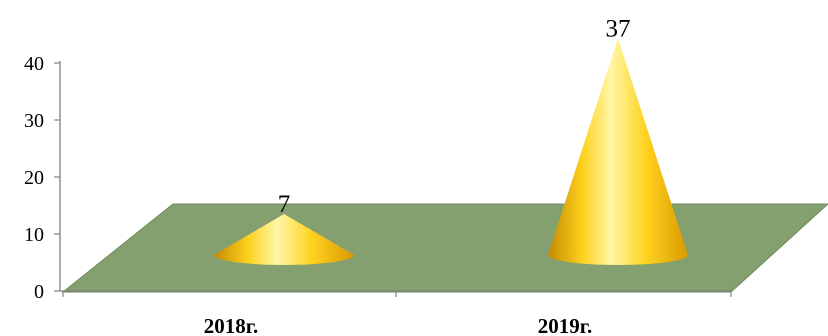 Image resolution: width=828 pixels, height=336 pixels. I want to click on cone-2019: 37, so click(618, 140).